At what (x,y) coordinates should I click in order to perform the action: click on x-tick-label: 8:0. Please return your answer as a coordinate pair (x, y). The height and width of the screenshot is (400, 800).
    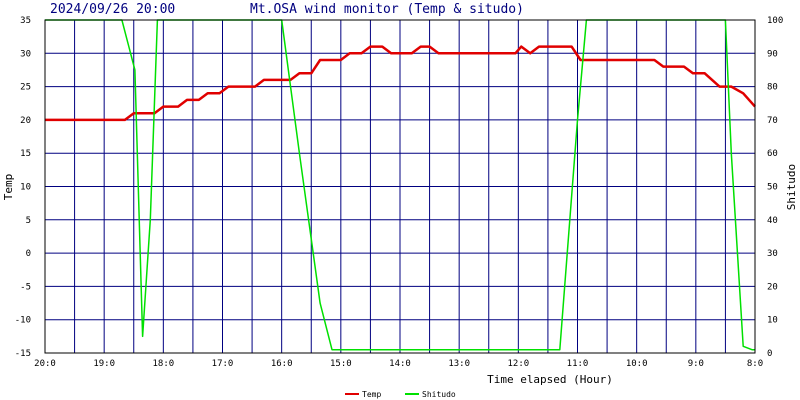
    Looking at the image, I should click on (755, 364).